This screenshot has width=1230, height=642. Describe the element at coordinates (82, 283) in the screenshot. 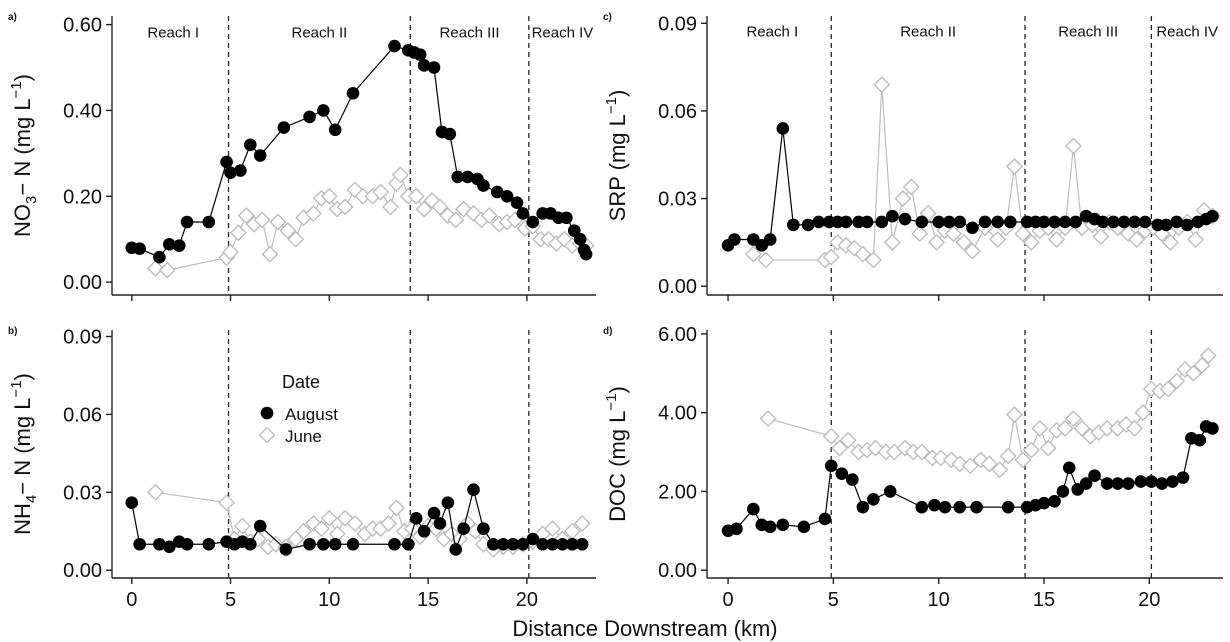

I see `y-tick-label: 0.00` at that location.